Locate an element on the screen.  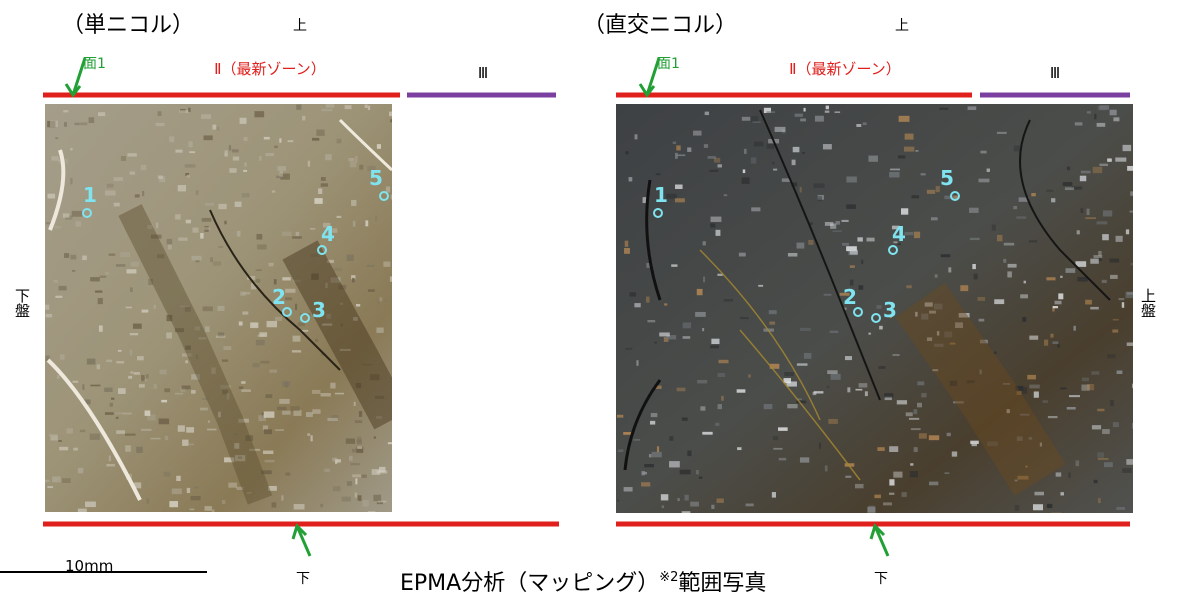
bottom-label: 下 is located at coordinates (881, 579).